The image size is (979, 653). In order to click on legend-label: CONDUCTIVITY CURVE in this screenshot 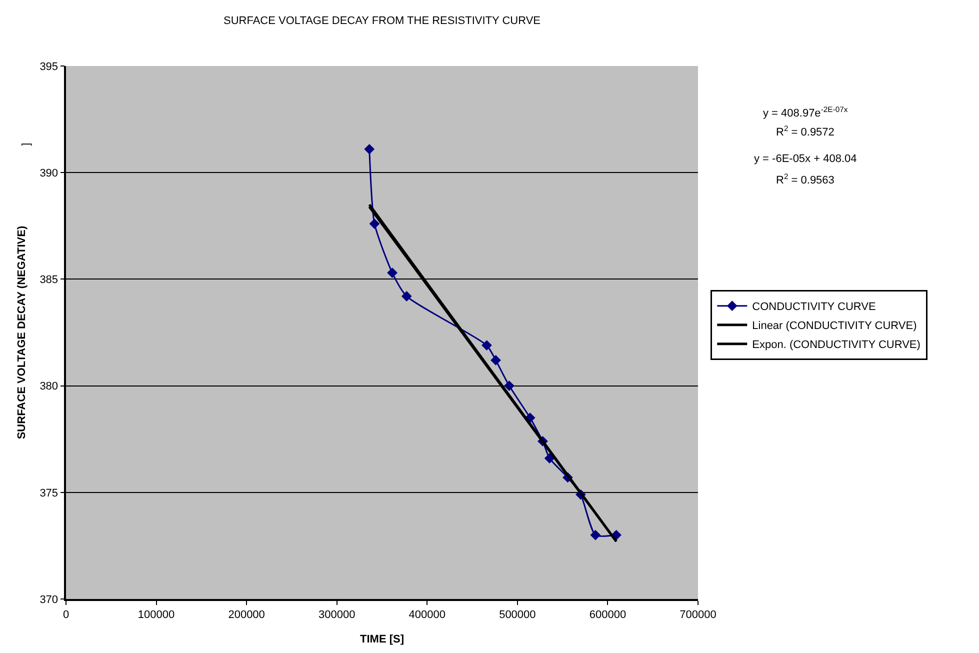, I will do `click(814, 307)`.